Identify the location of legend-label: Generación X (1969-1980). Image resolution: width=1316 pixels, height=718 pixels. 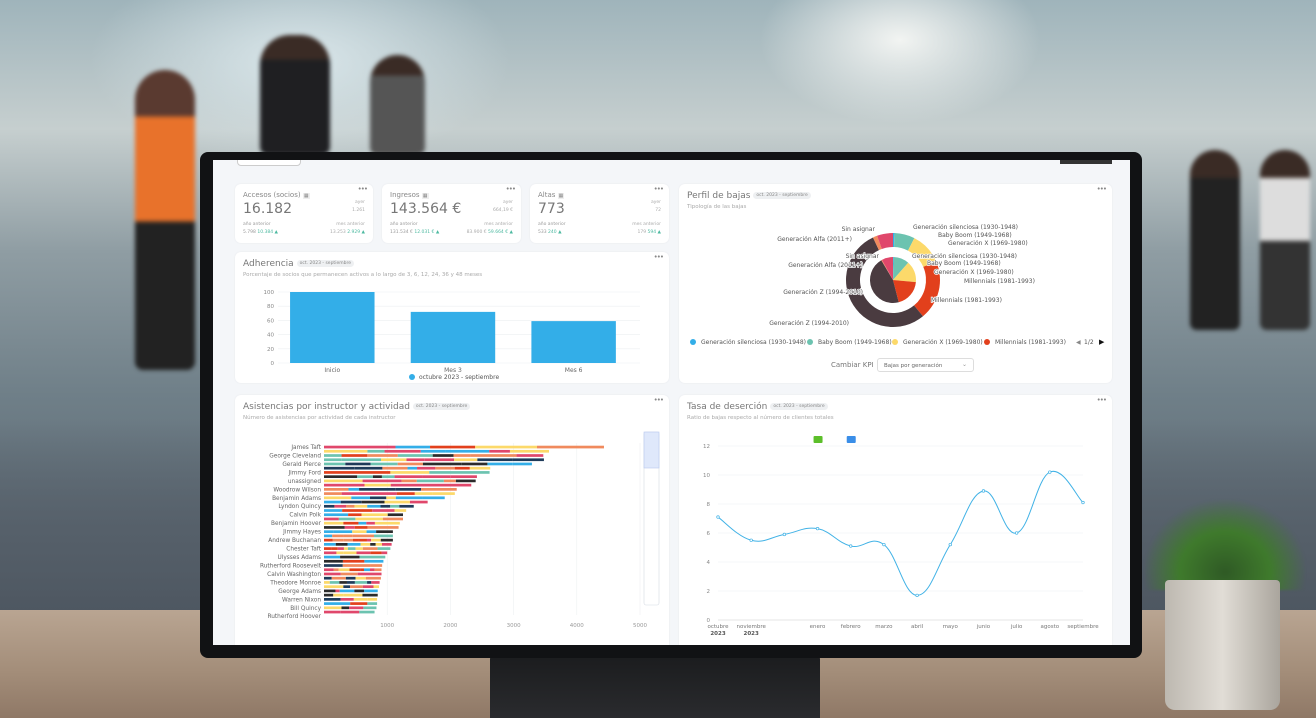
(943, 342).